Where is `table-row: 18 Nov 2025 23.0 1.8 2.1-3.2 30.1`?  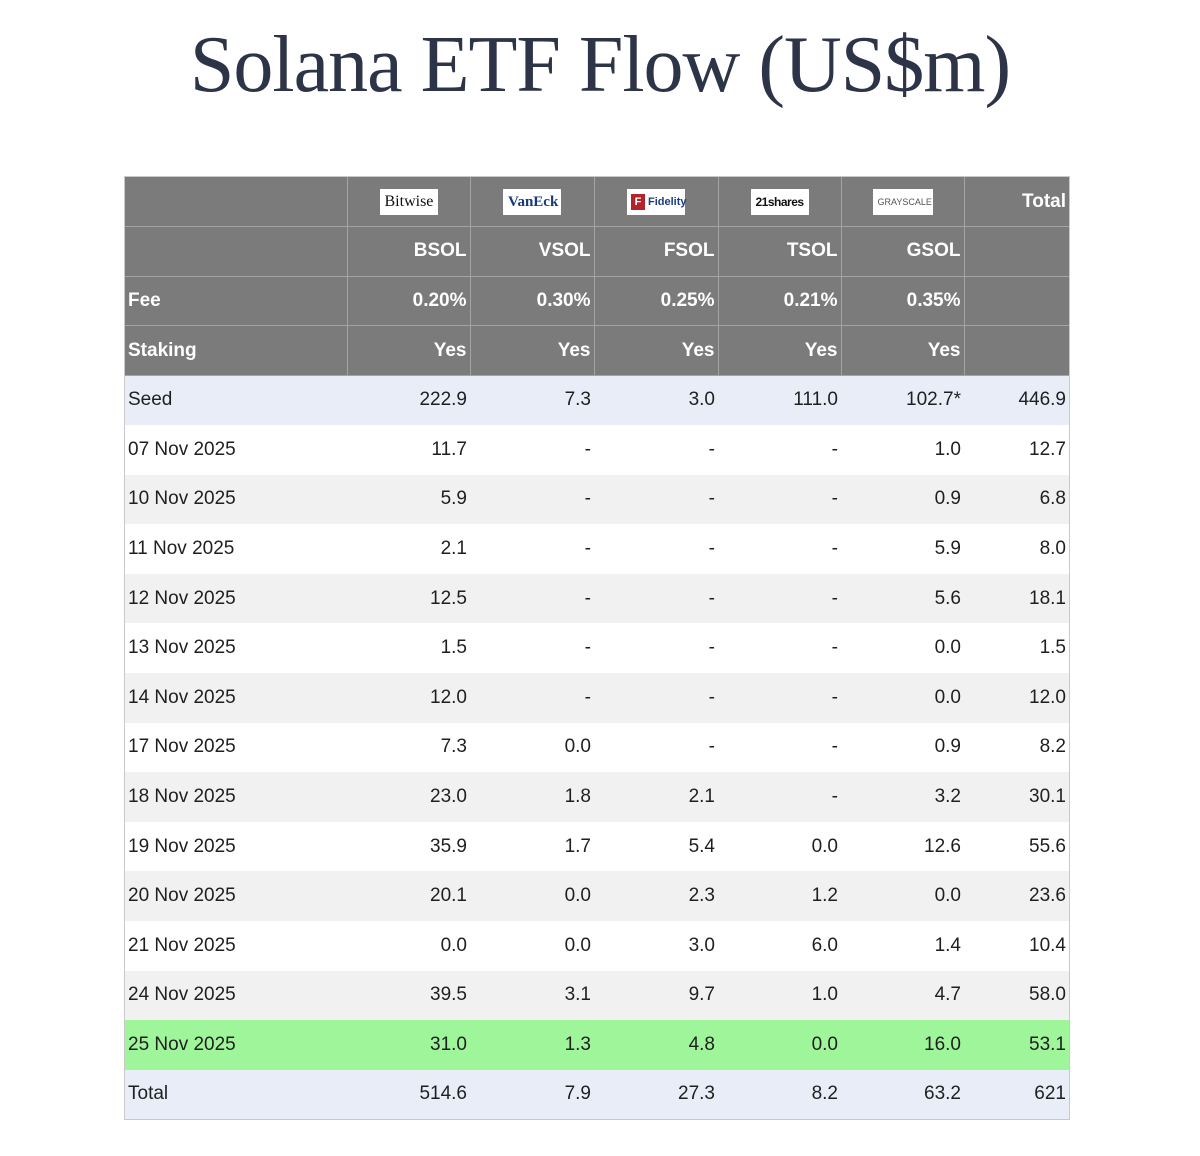
table-row: 18 Nov 2025 23.0 1.8 2.1-3.2 30.1 is located at coordinates (597, 797).